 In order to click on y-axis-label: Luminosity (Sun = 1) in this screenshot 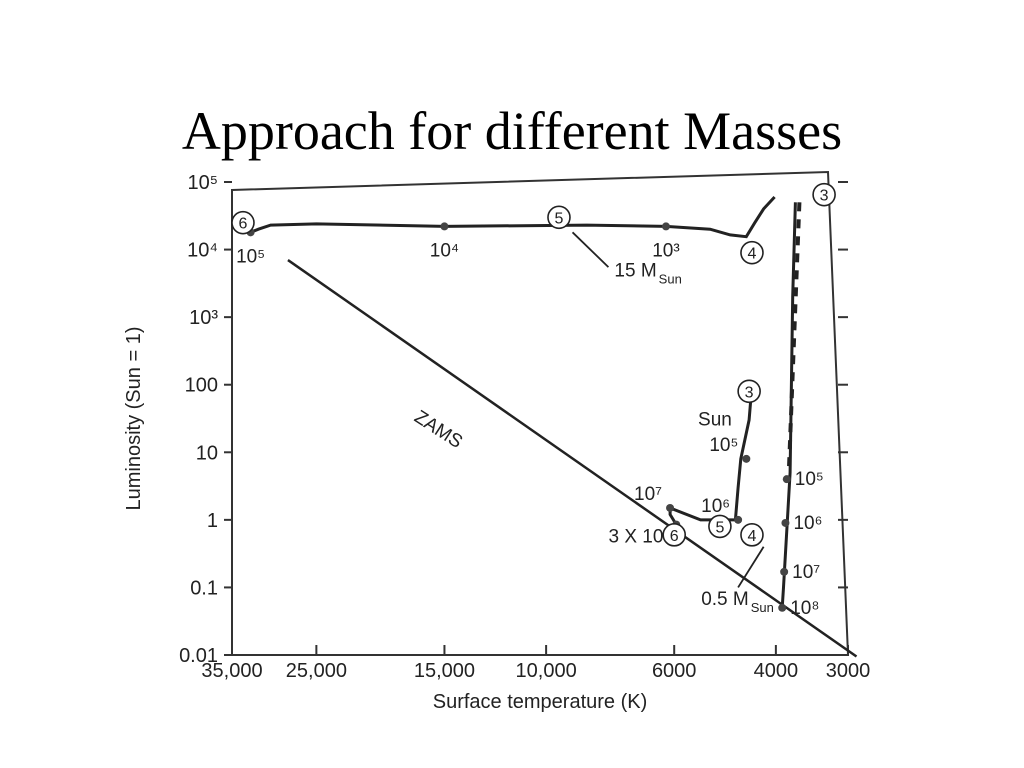, I will do `click(134, 419)`.